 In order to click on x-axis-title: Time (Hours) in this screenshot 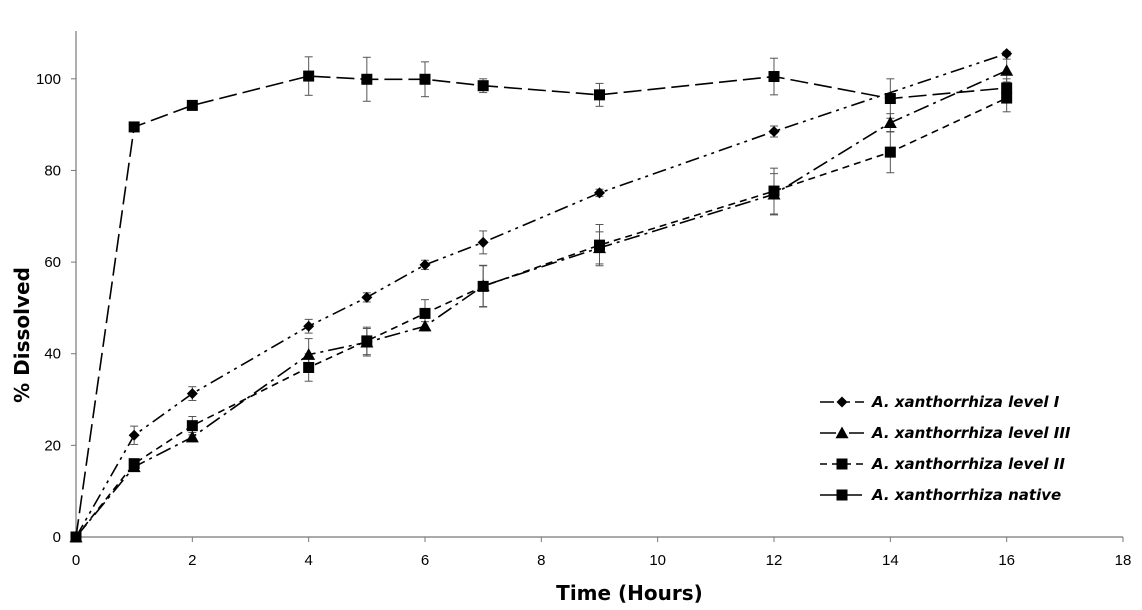, I will do `click(629, 593)`.